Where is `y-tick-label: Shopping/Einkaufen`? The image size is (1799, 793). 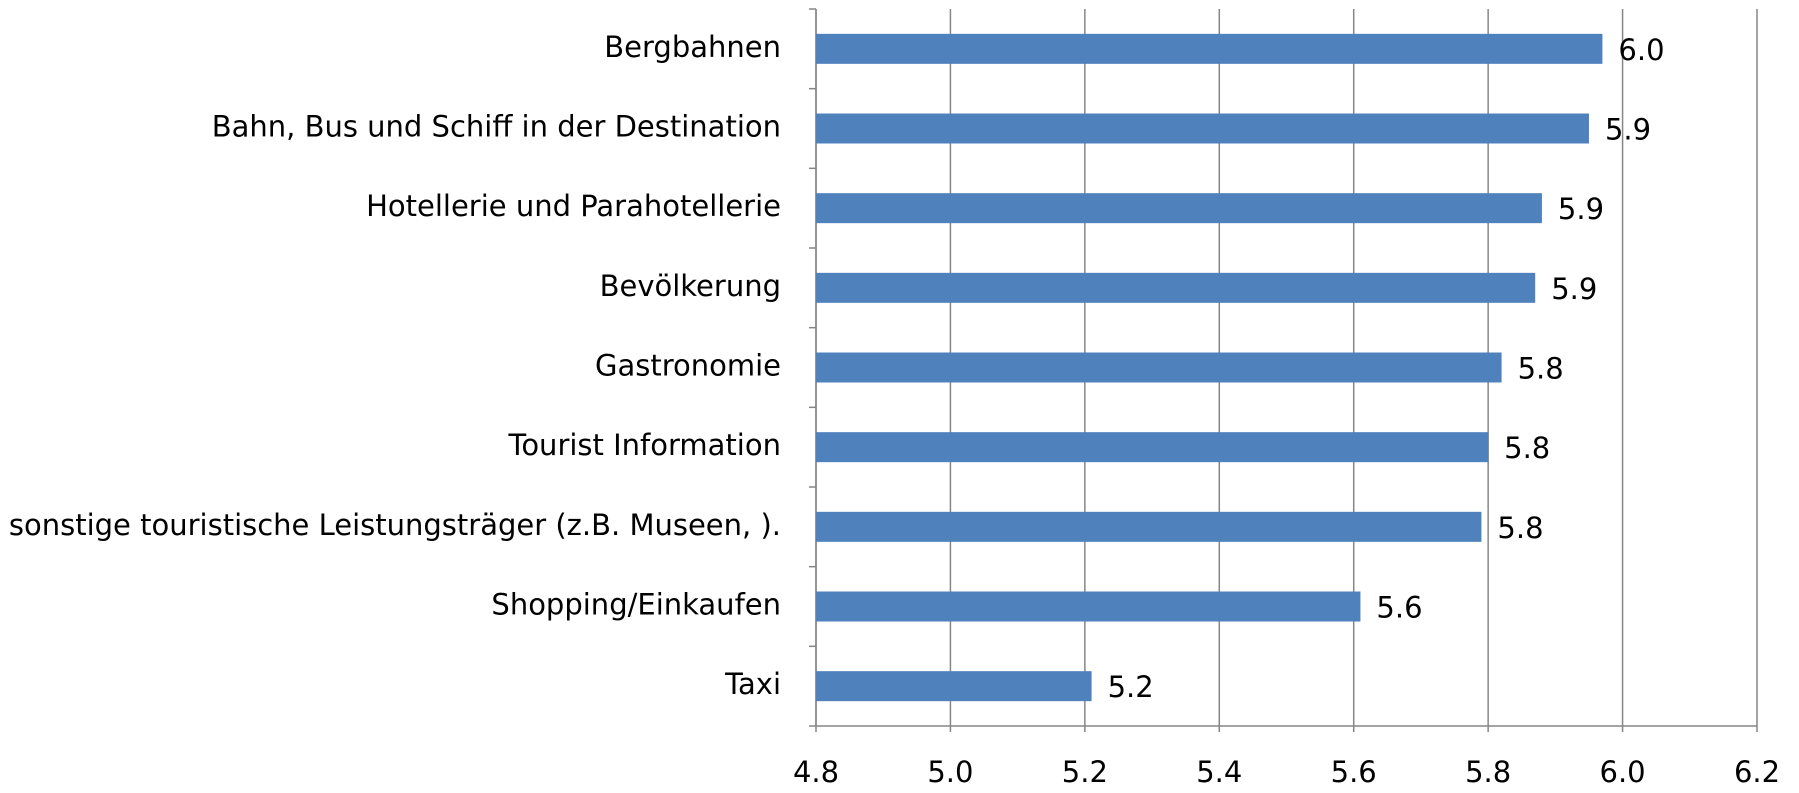
y-tick-label: Shopping/Einkaufen is located at coordinates (636, 605).